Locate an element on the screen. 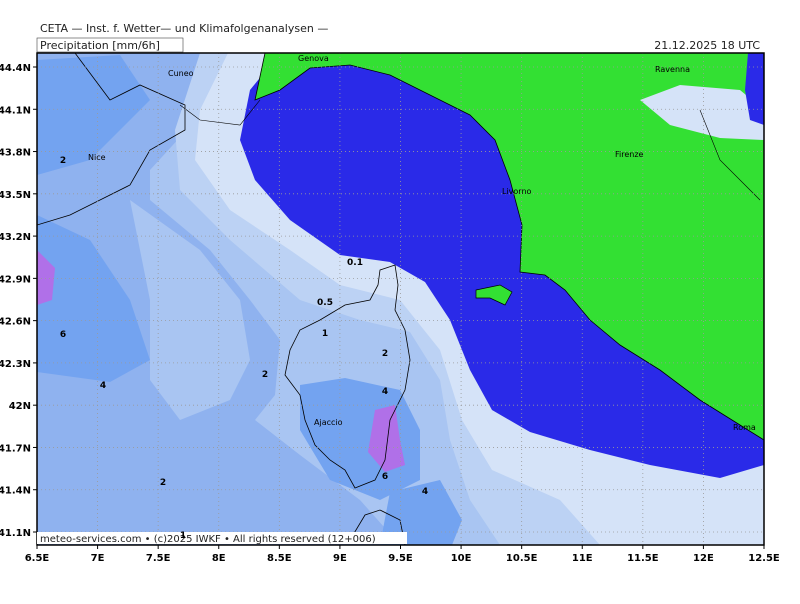 This screenshot has height=604, width=800. lat-label: 43.5N is located at coordinates (15, 195).